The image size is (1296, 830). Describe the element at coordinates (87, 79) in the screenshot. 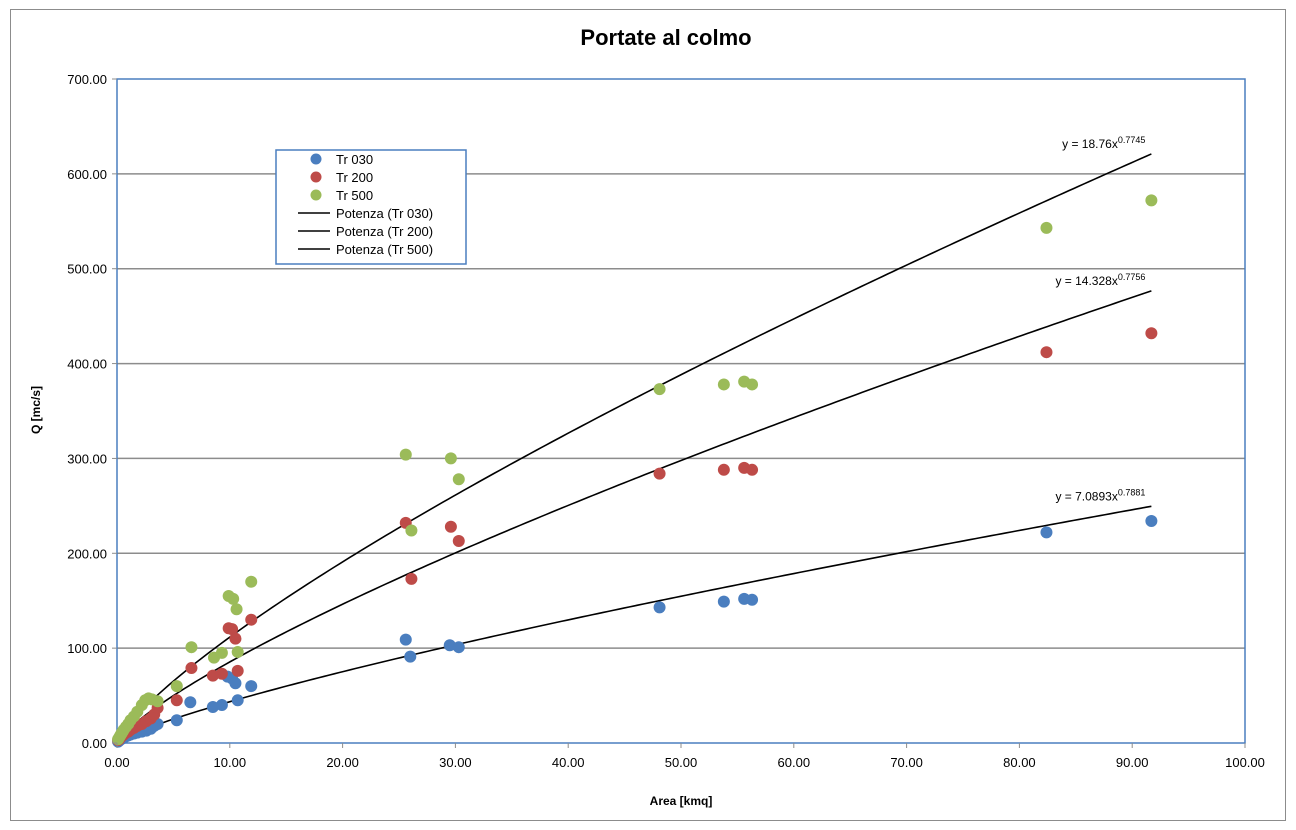

I see `y-tick-label: 700.00` at that location.